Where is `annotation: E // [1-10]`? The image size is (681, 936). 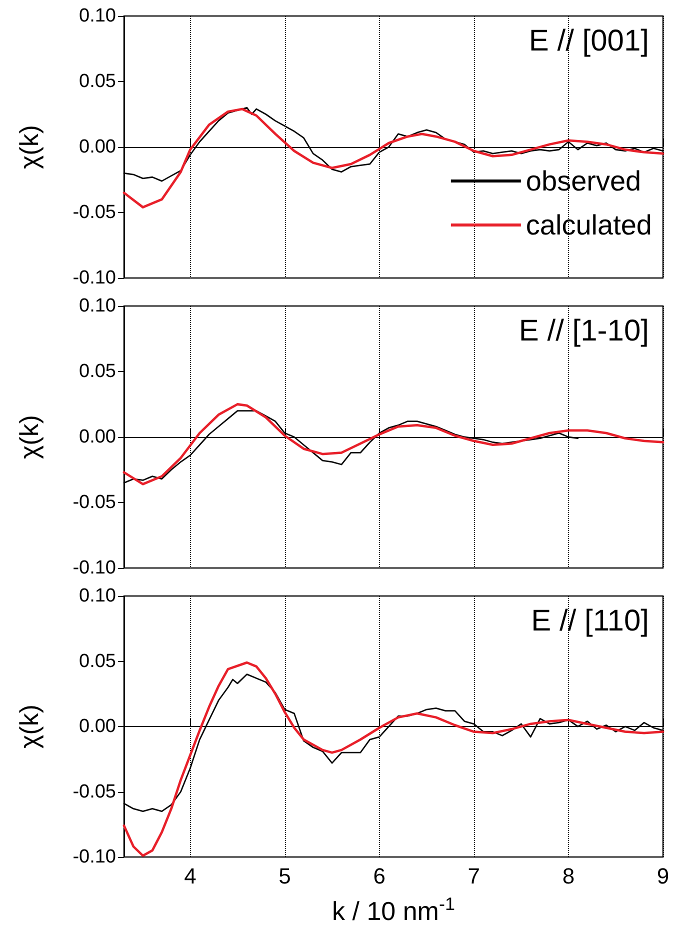 annotation: E // [1-10] is located at coordinates (584, 331).